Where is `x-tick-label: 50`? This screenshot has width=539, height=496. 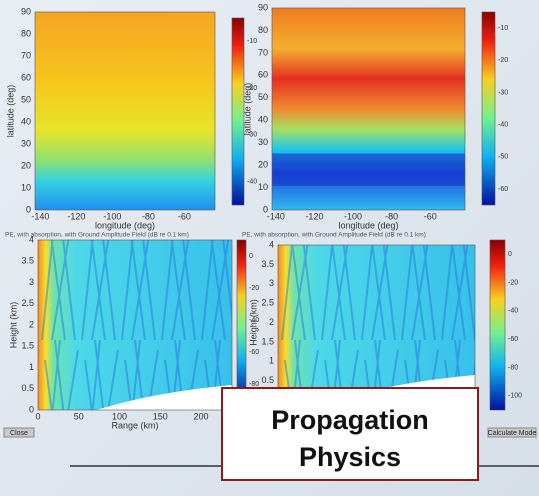 x-tick-label: 50 is located at coordinates (79, 416).